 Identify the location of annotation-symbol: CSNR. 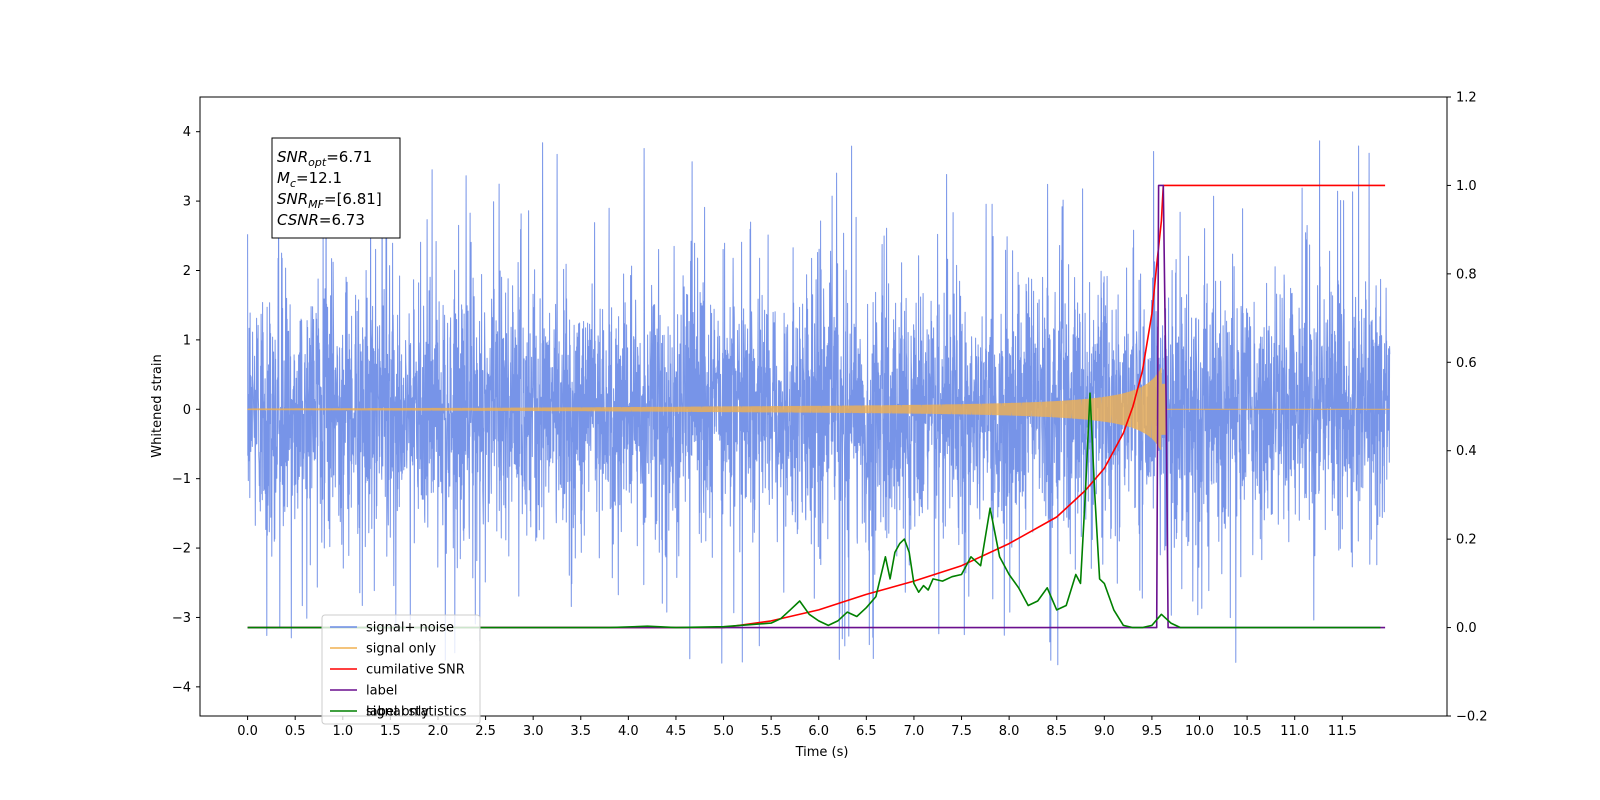
(298, 220).